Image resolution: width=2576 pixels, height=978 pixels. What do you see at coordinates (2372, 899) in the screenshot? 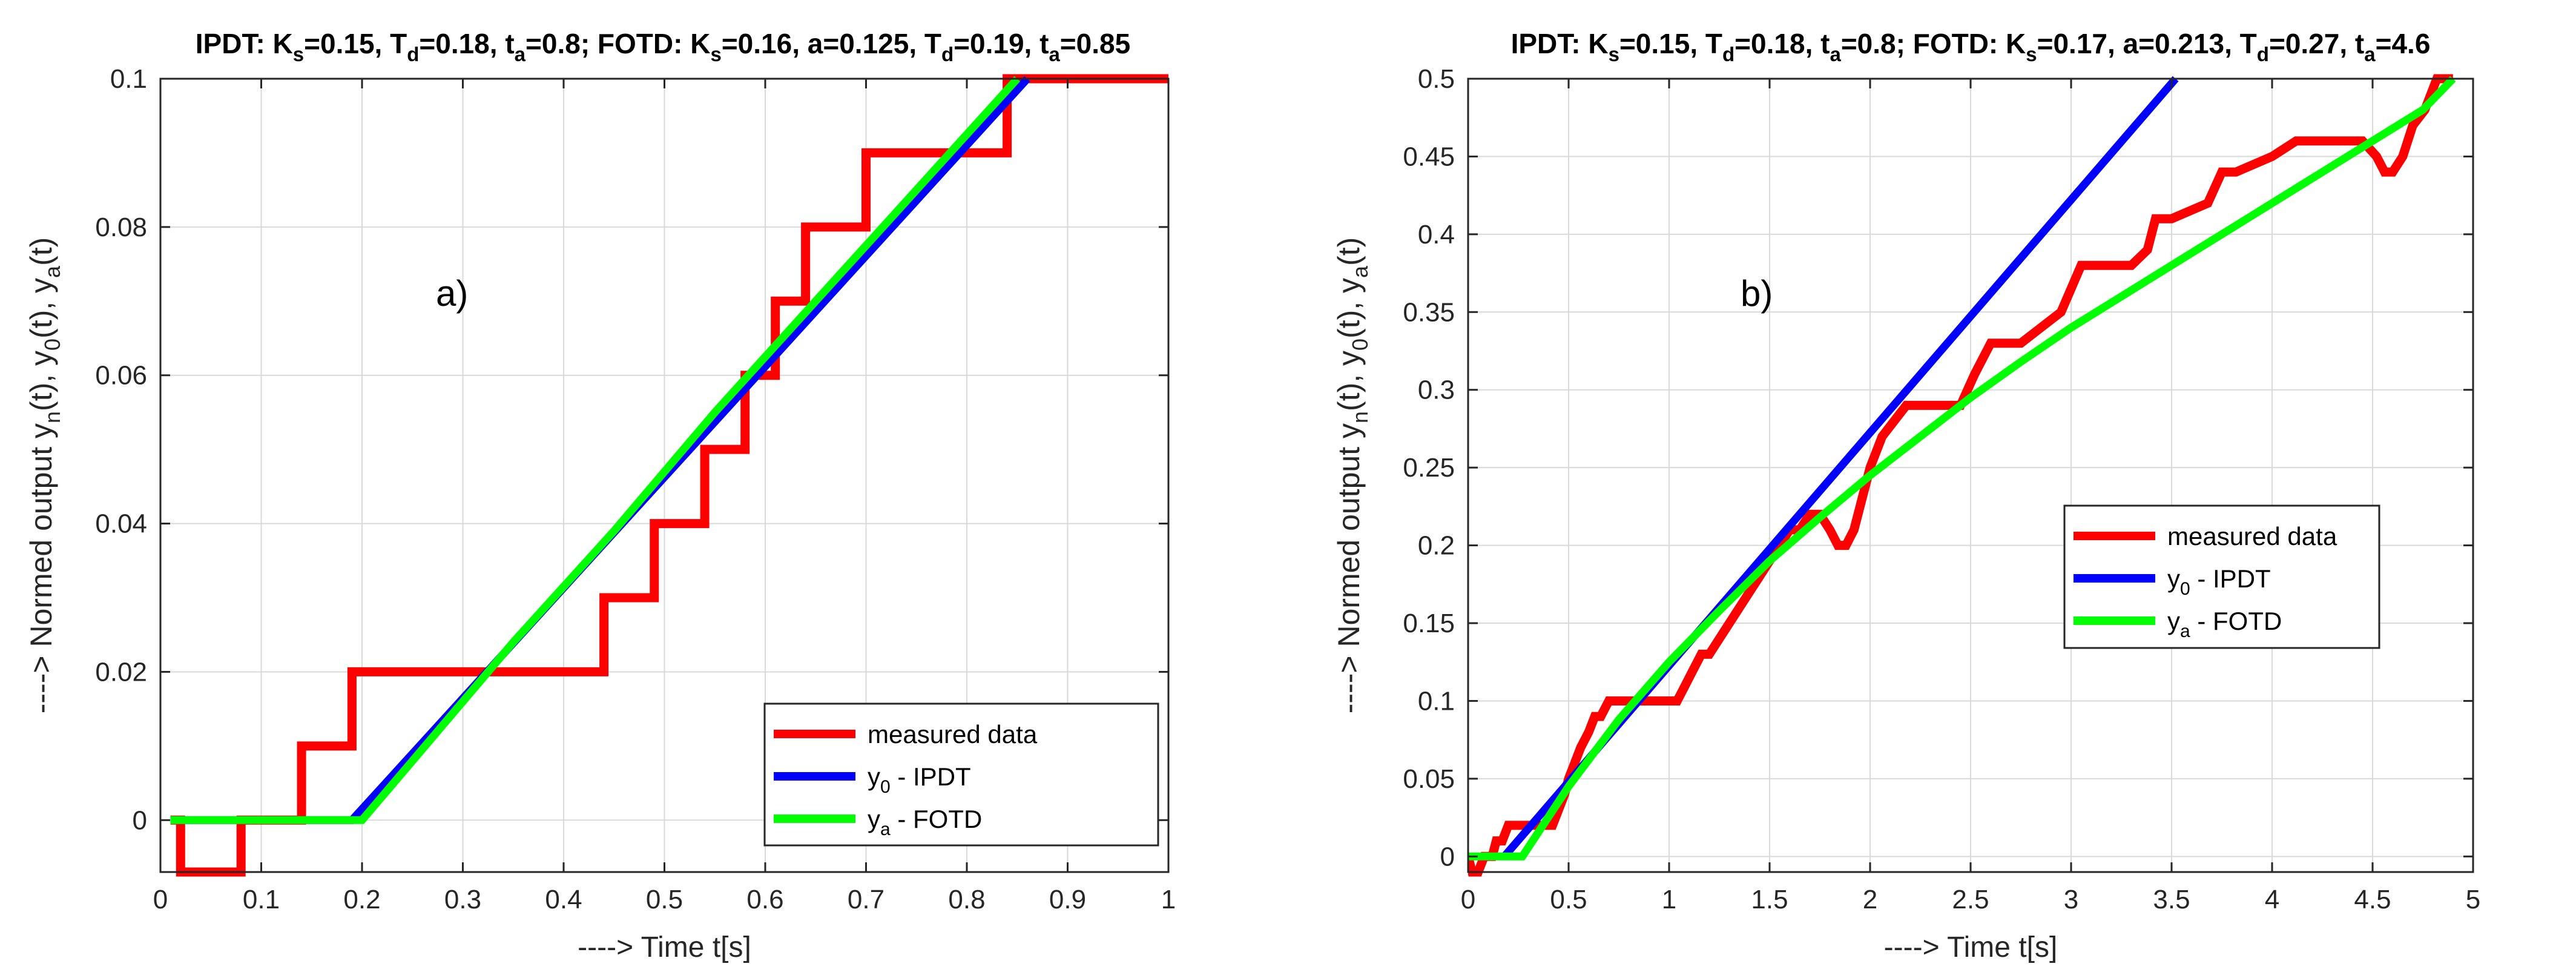
I see `x-tick-label: 4.5` at bounding box center [2372, 899].